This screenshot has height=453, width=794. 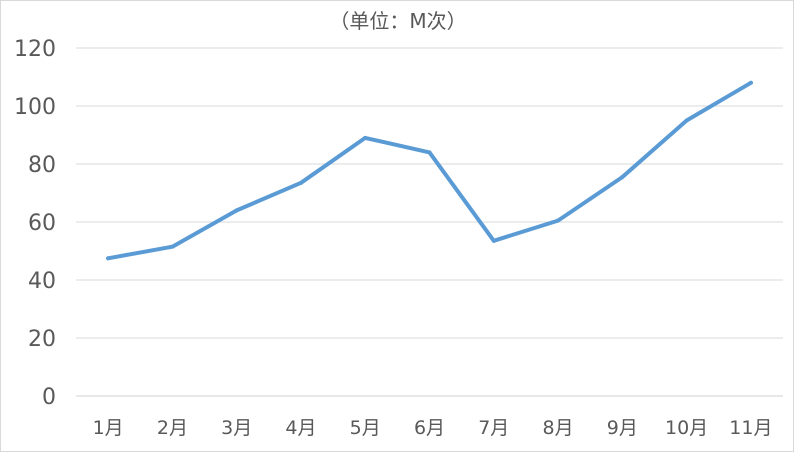 I want to click on y-tick-label: 80, so click(x=42, y=165).